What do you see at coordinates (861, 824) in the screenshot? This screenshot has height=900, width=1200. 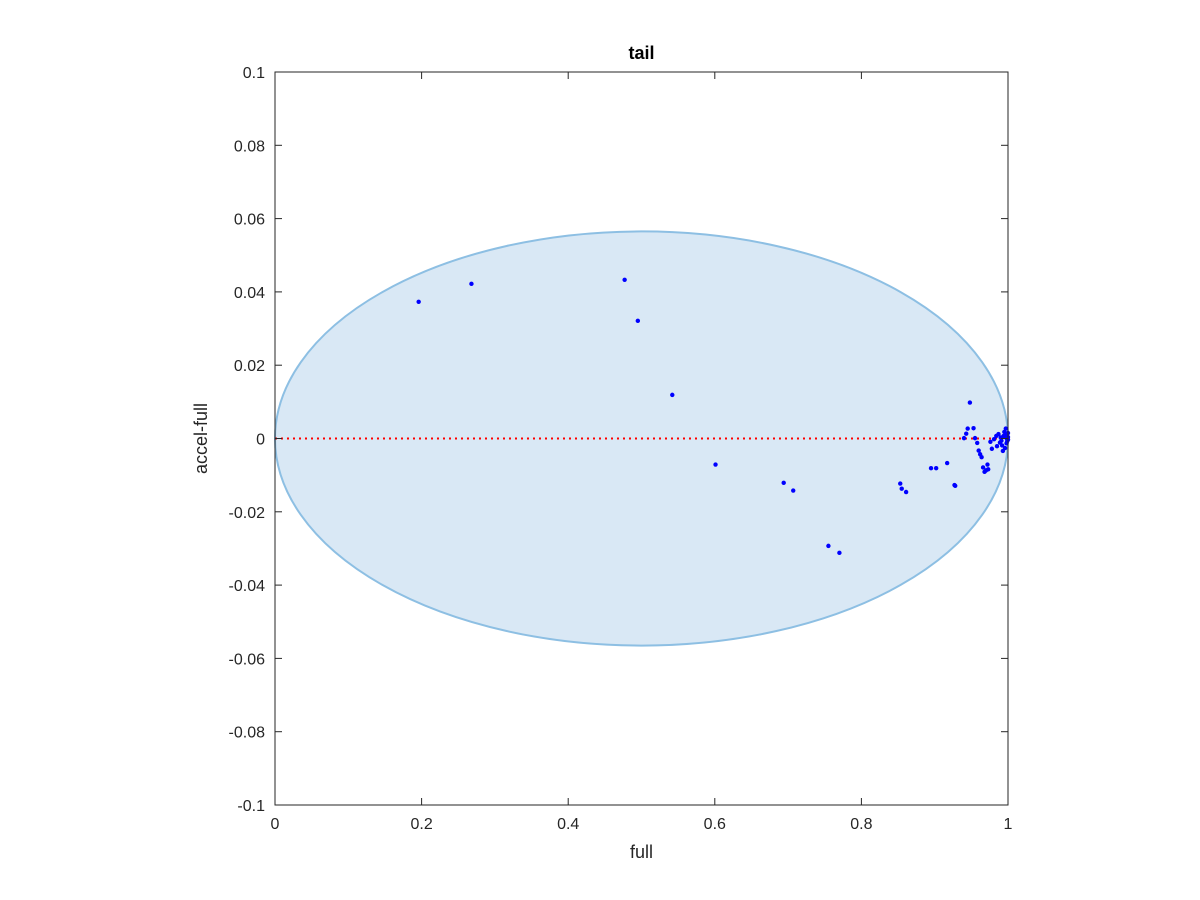 I see `x-tick-label: 0.8` at bounding box center [861, 824].